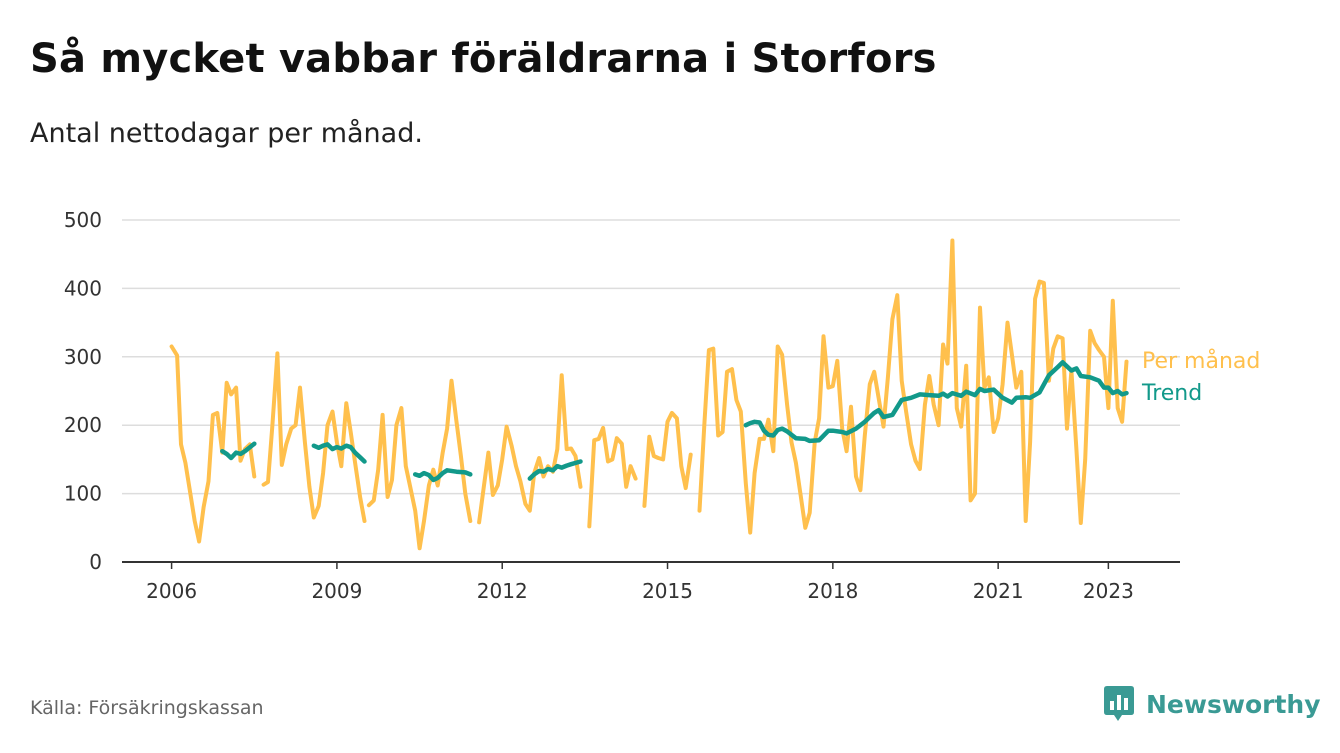 This screenshot has width=1340, height=753. Describe the element at coordinates (1119, 703) in the screenshot. I see `newsworthy-logo-icon` at that location.